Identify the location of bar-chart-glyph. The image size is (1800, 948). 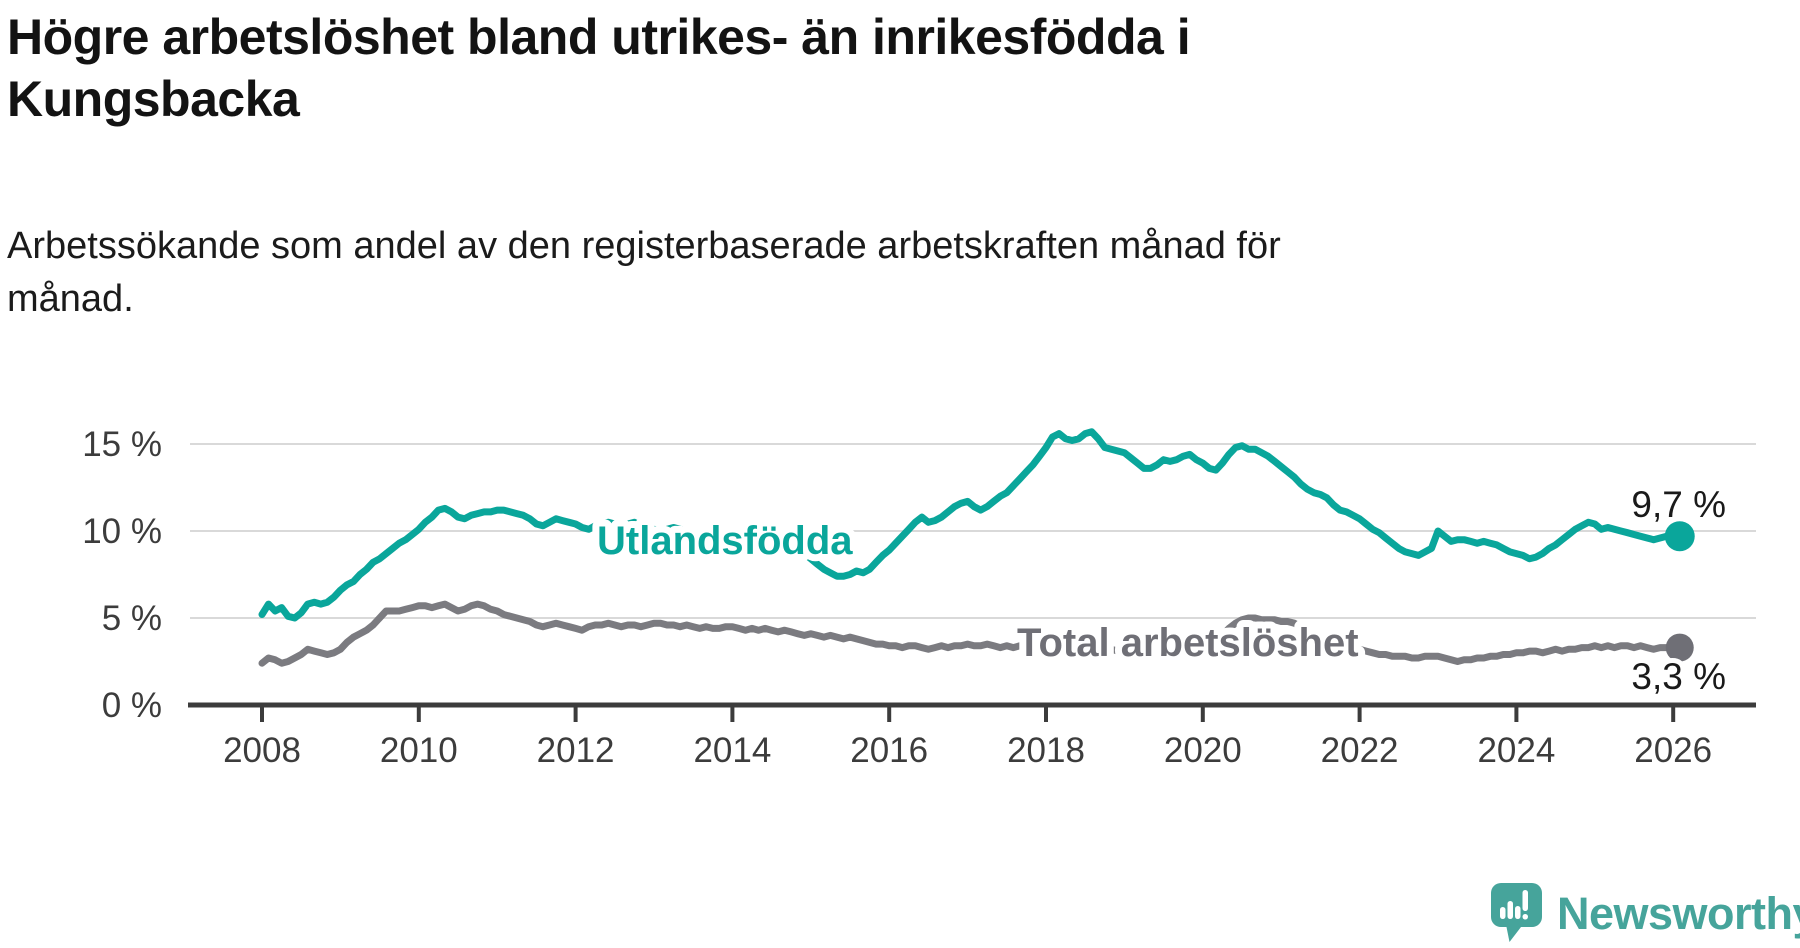
(1510, 910).